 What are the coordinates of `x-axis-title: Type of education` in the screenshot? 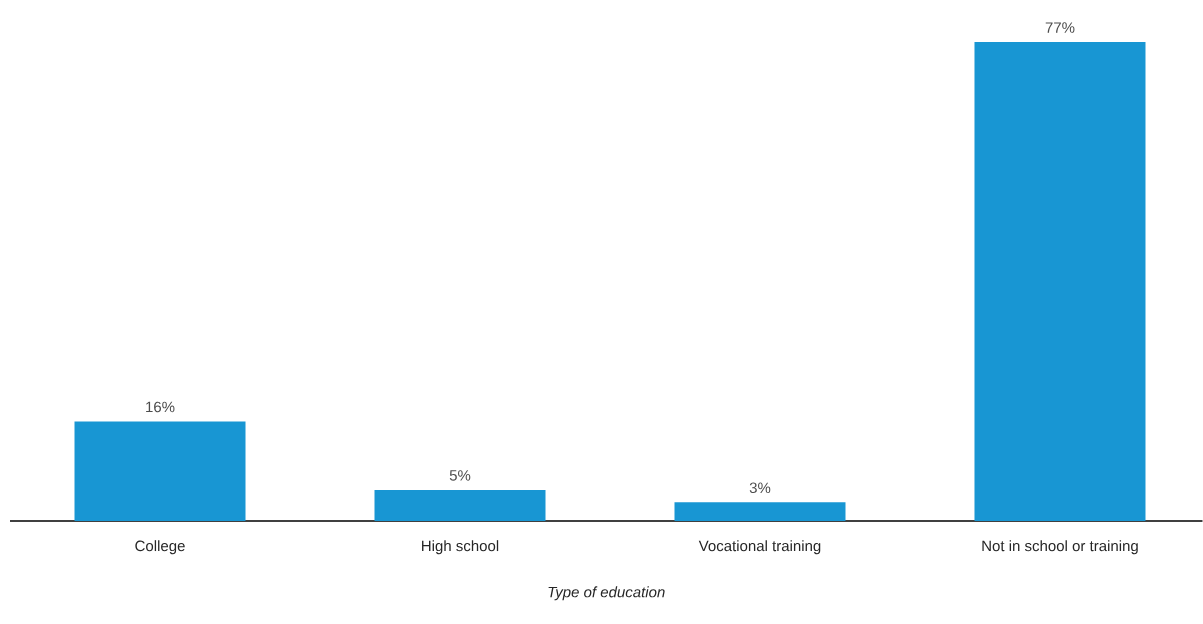 It's located at (606, 593).